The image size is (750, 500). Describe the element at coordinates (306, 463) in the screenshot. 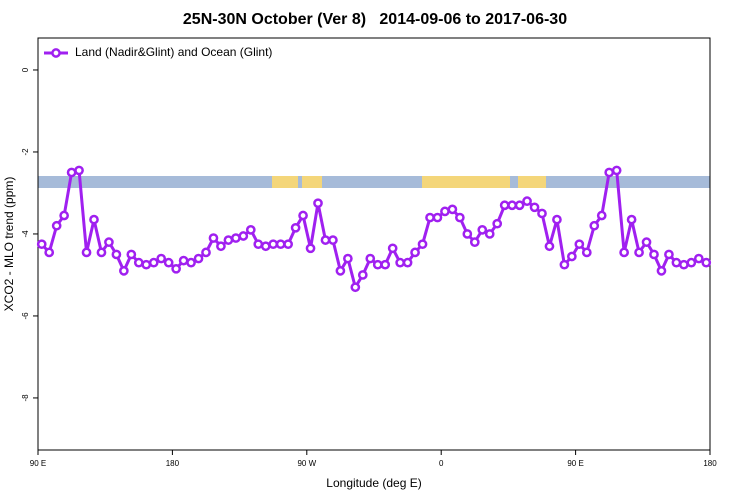

I see `x-tick-label: 90 W` at that location.